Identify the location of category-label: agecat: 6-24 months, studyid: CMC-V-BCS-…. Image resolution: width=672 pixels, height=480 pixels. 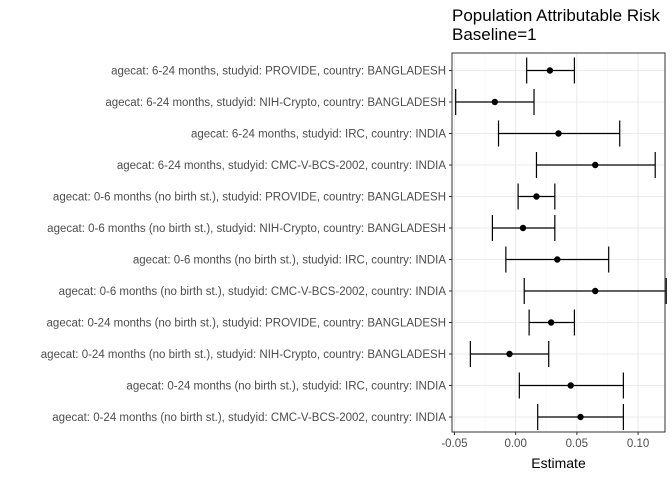
(281, 166).